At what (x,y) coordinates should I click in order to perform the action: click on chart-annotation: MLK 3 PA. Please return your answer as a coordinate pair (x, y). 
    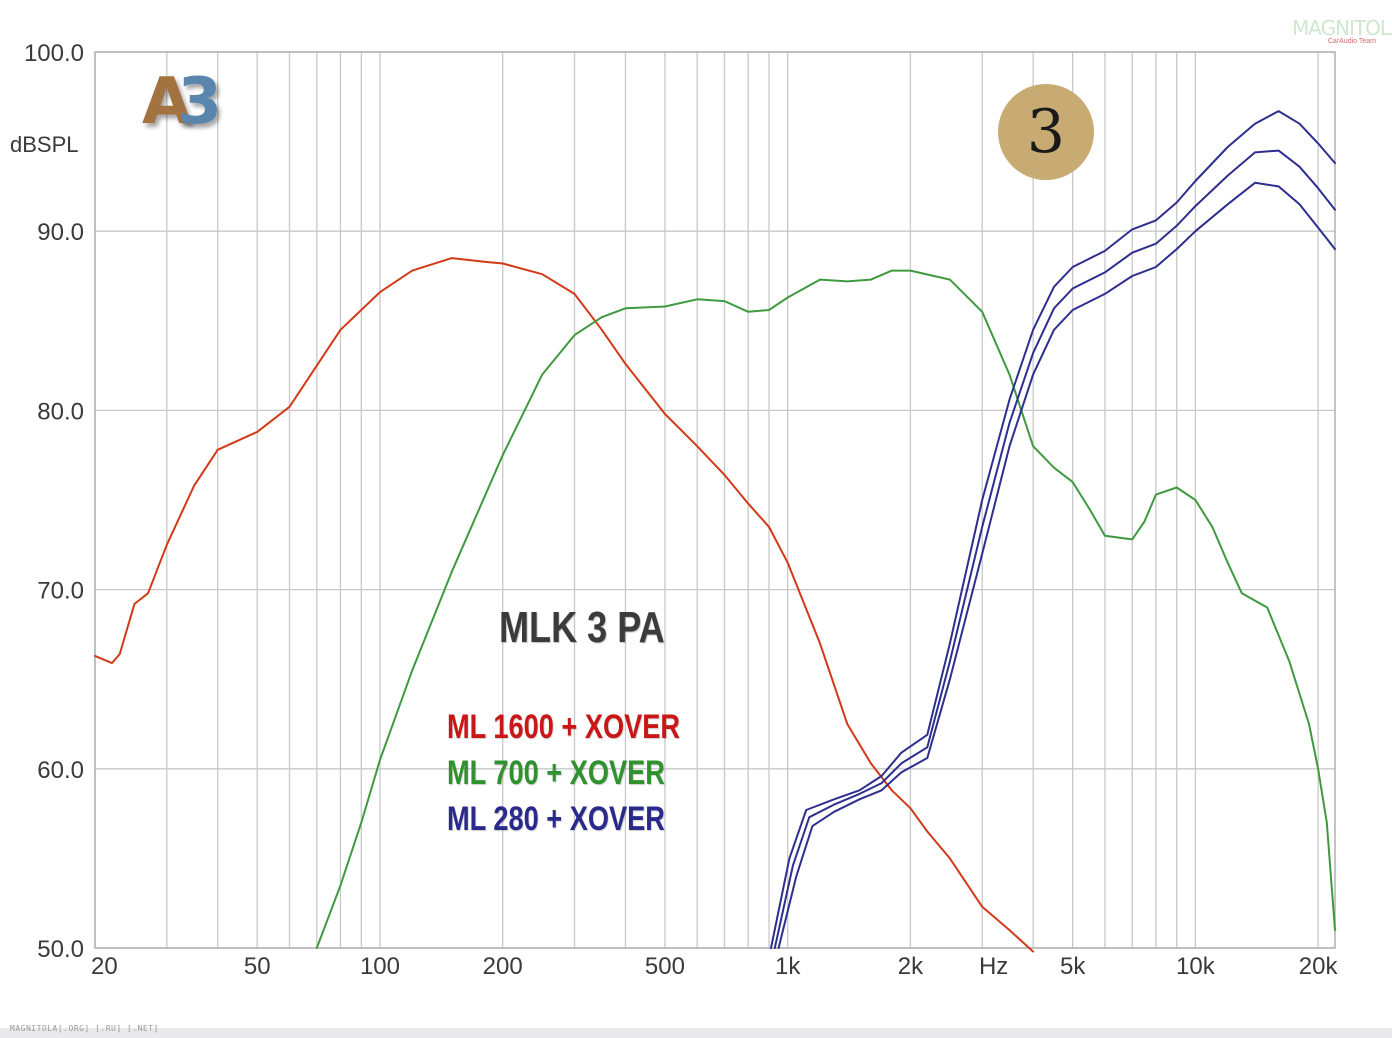
    Looking at the image, I should click on (582, 627).